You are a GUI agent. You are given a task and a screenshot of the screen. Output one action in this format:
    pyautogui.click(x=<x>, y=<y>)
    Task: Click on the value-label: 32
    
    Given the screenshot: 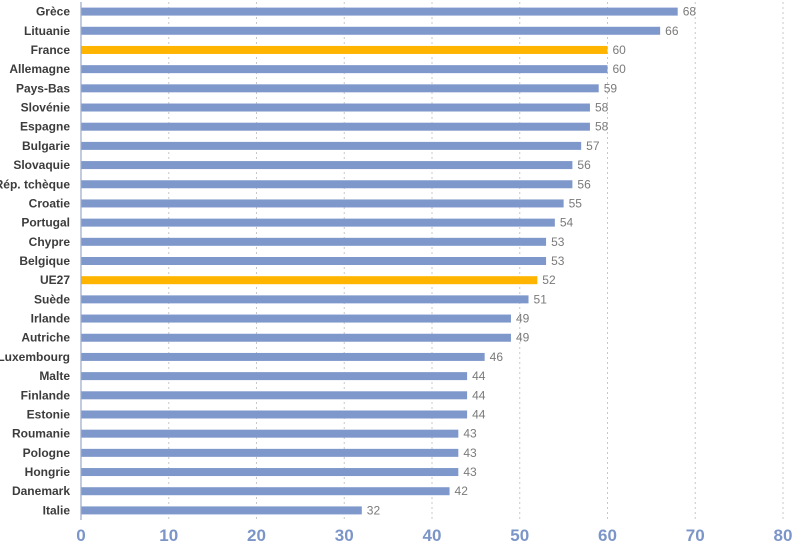 What is the action you would take?
    pyautogui.click(x=374, y=510)
    